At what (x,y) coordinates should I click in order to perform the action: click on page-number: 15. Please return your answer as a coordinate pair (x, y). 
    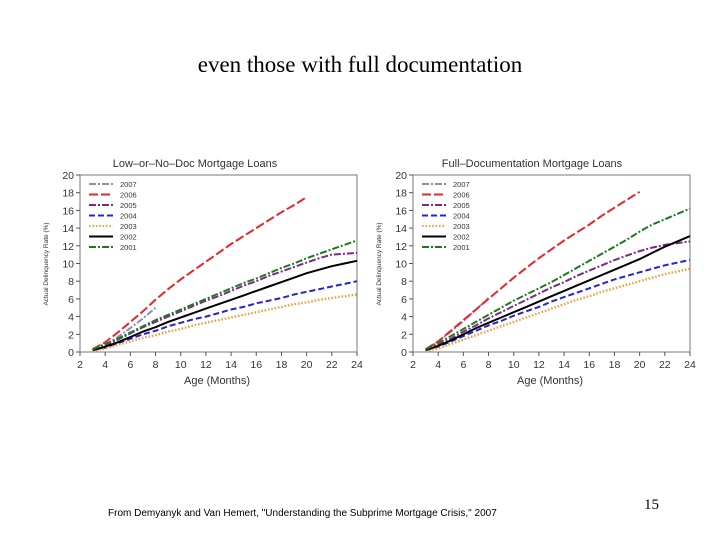
    Looking at the image, I should click on (651, 505).